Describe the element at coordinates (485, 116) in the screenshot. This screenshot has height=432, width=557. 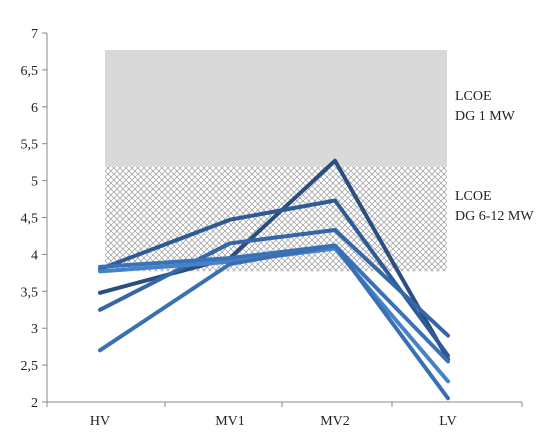
I see `band-label-dg1-line2: DG 1 MW` at that location.